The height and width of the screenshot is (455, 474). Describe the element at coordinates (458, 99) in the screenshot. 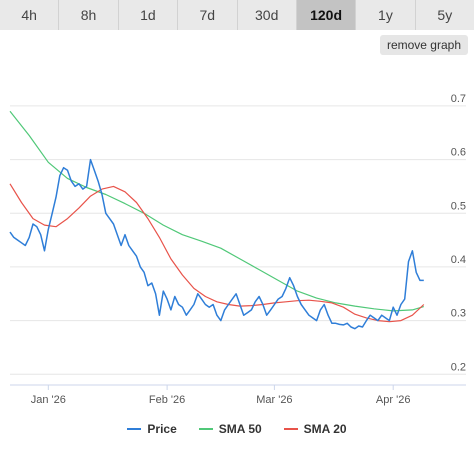

I see `y-tick-label: 0.7` at that location.